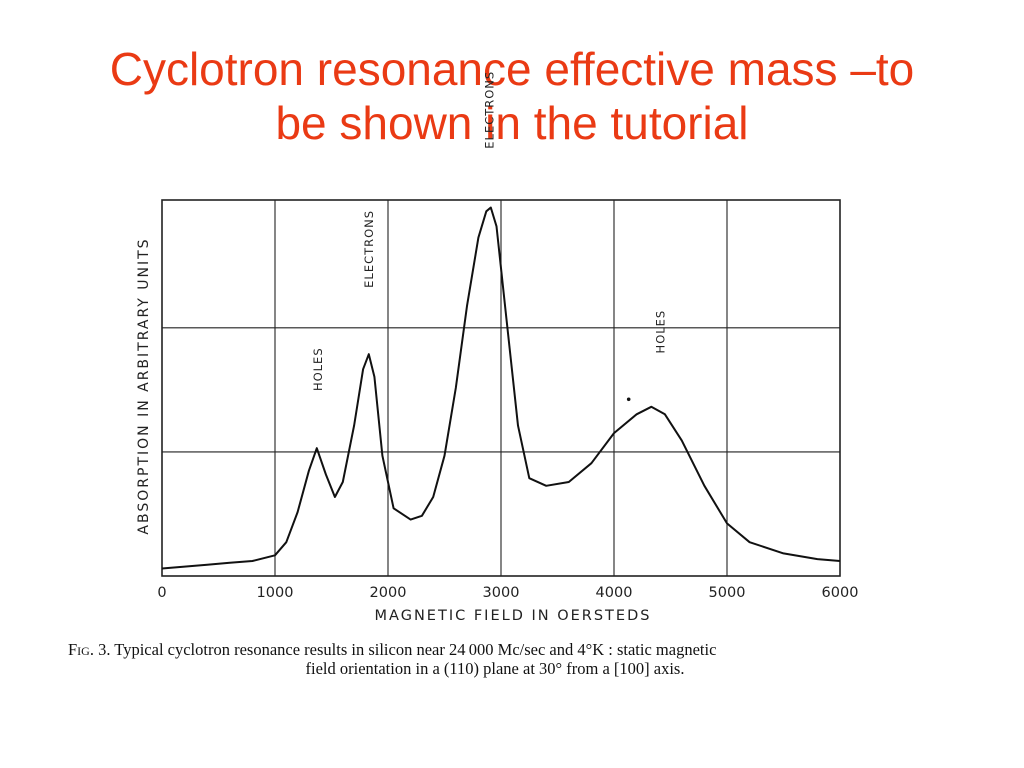 The height and width of the screenshot is (768, 1024). Describe the element at coordinates (512, 123) in the screenshot. I see `slide-title-line-2: be shown in the tutorial` at that location.